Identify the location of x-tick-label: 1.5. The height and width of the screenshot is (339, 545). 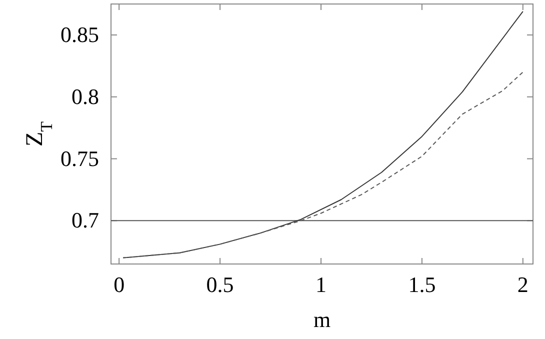
(422, 284).